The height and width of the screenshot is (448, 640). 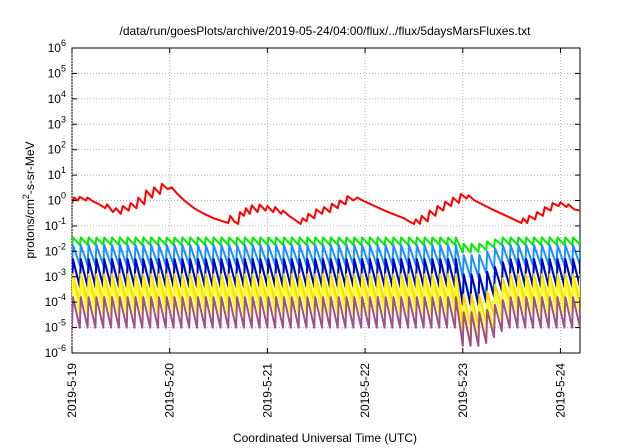 I want to click on y-tick-label: 10⁵, so click(x=57, y=71).